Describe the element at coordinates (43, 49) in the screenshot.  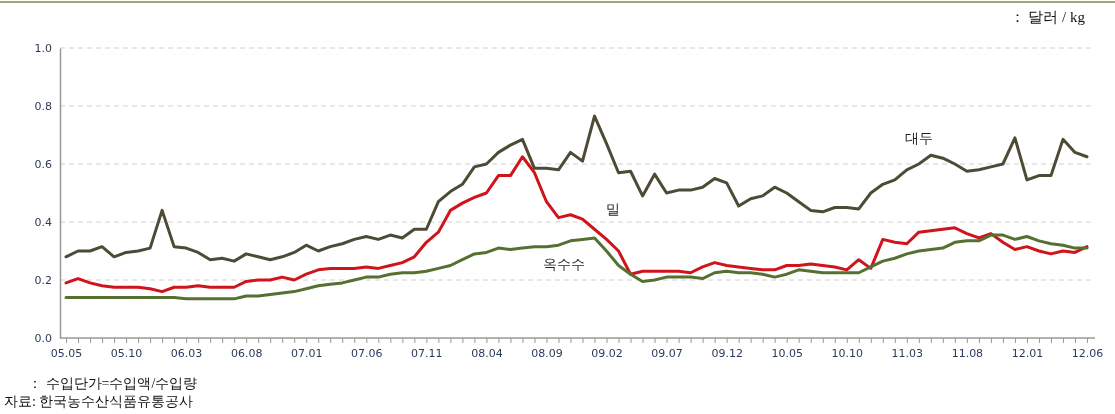
I see `y-tick-label: 1.0` at that location.